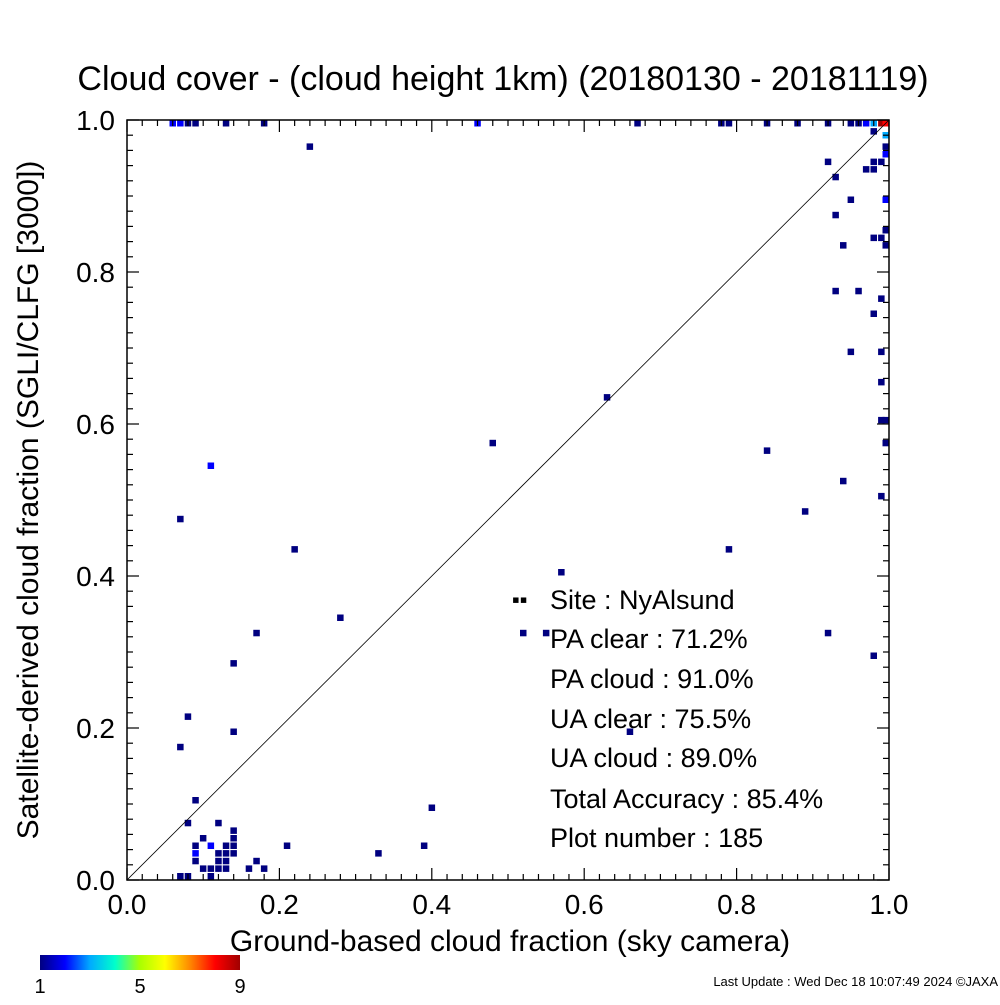 The image size is (1000, 1005). What do you see at coordinates (95, 880) in the screenshot?
I see `y-tick-label: 0.0` at bounding box center [95, 880].